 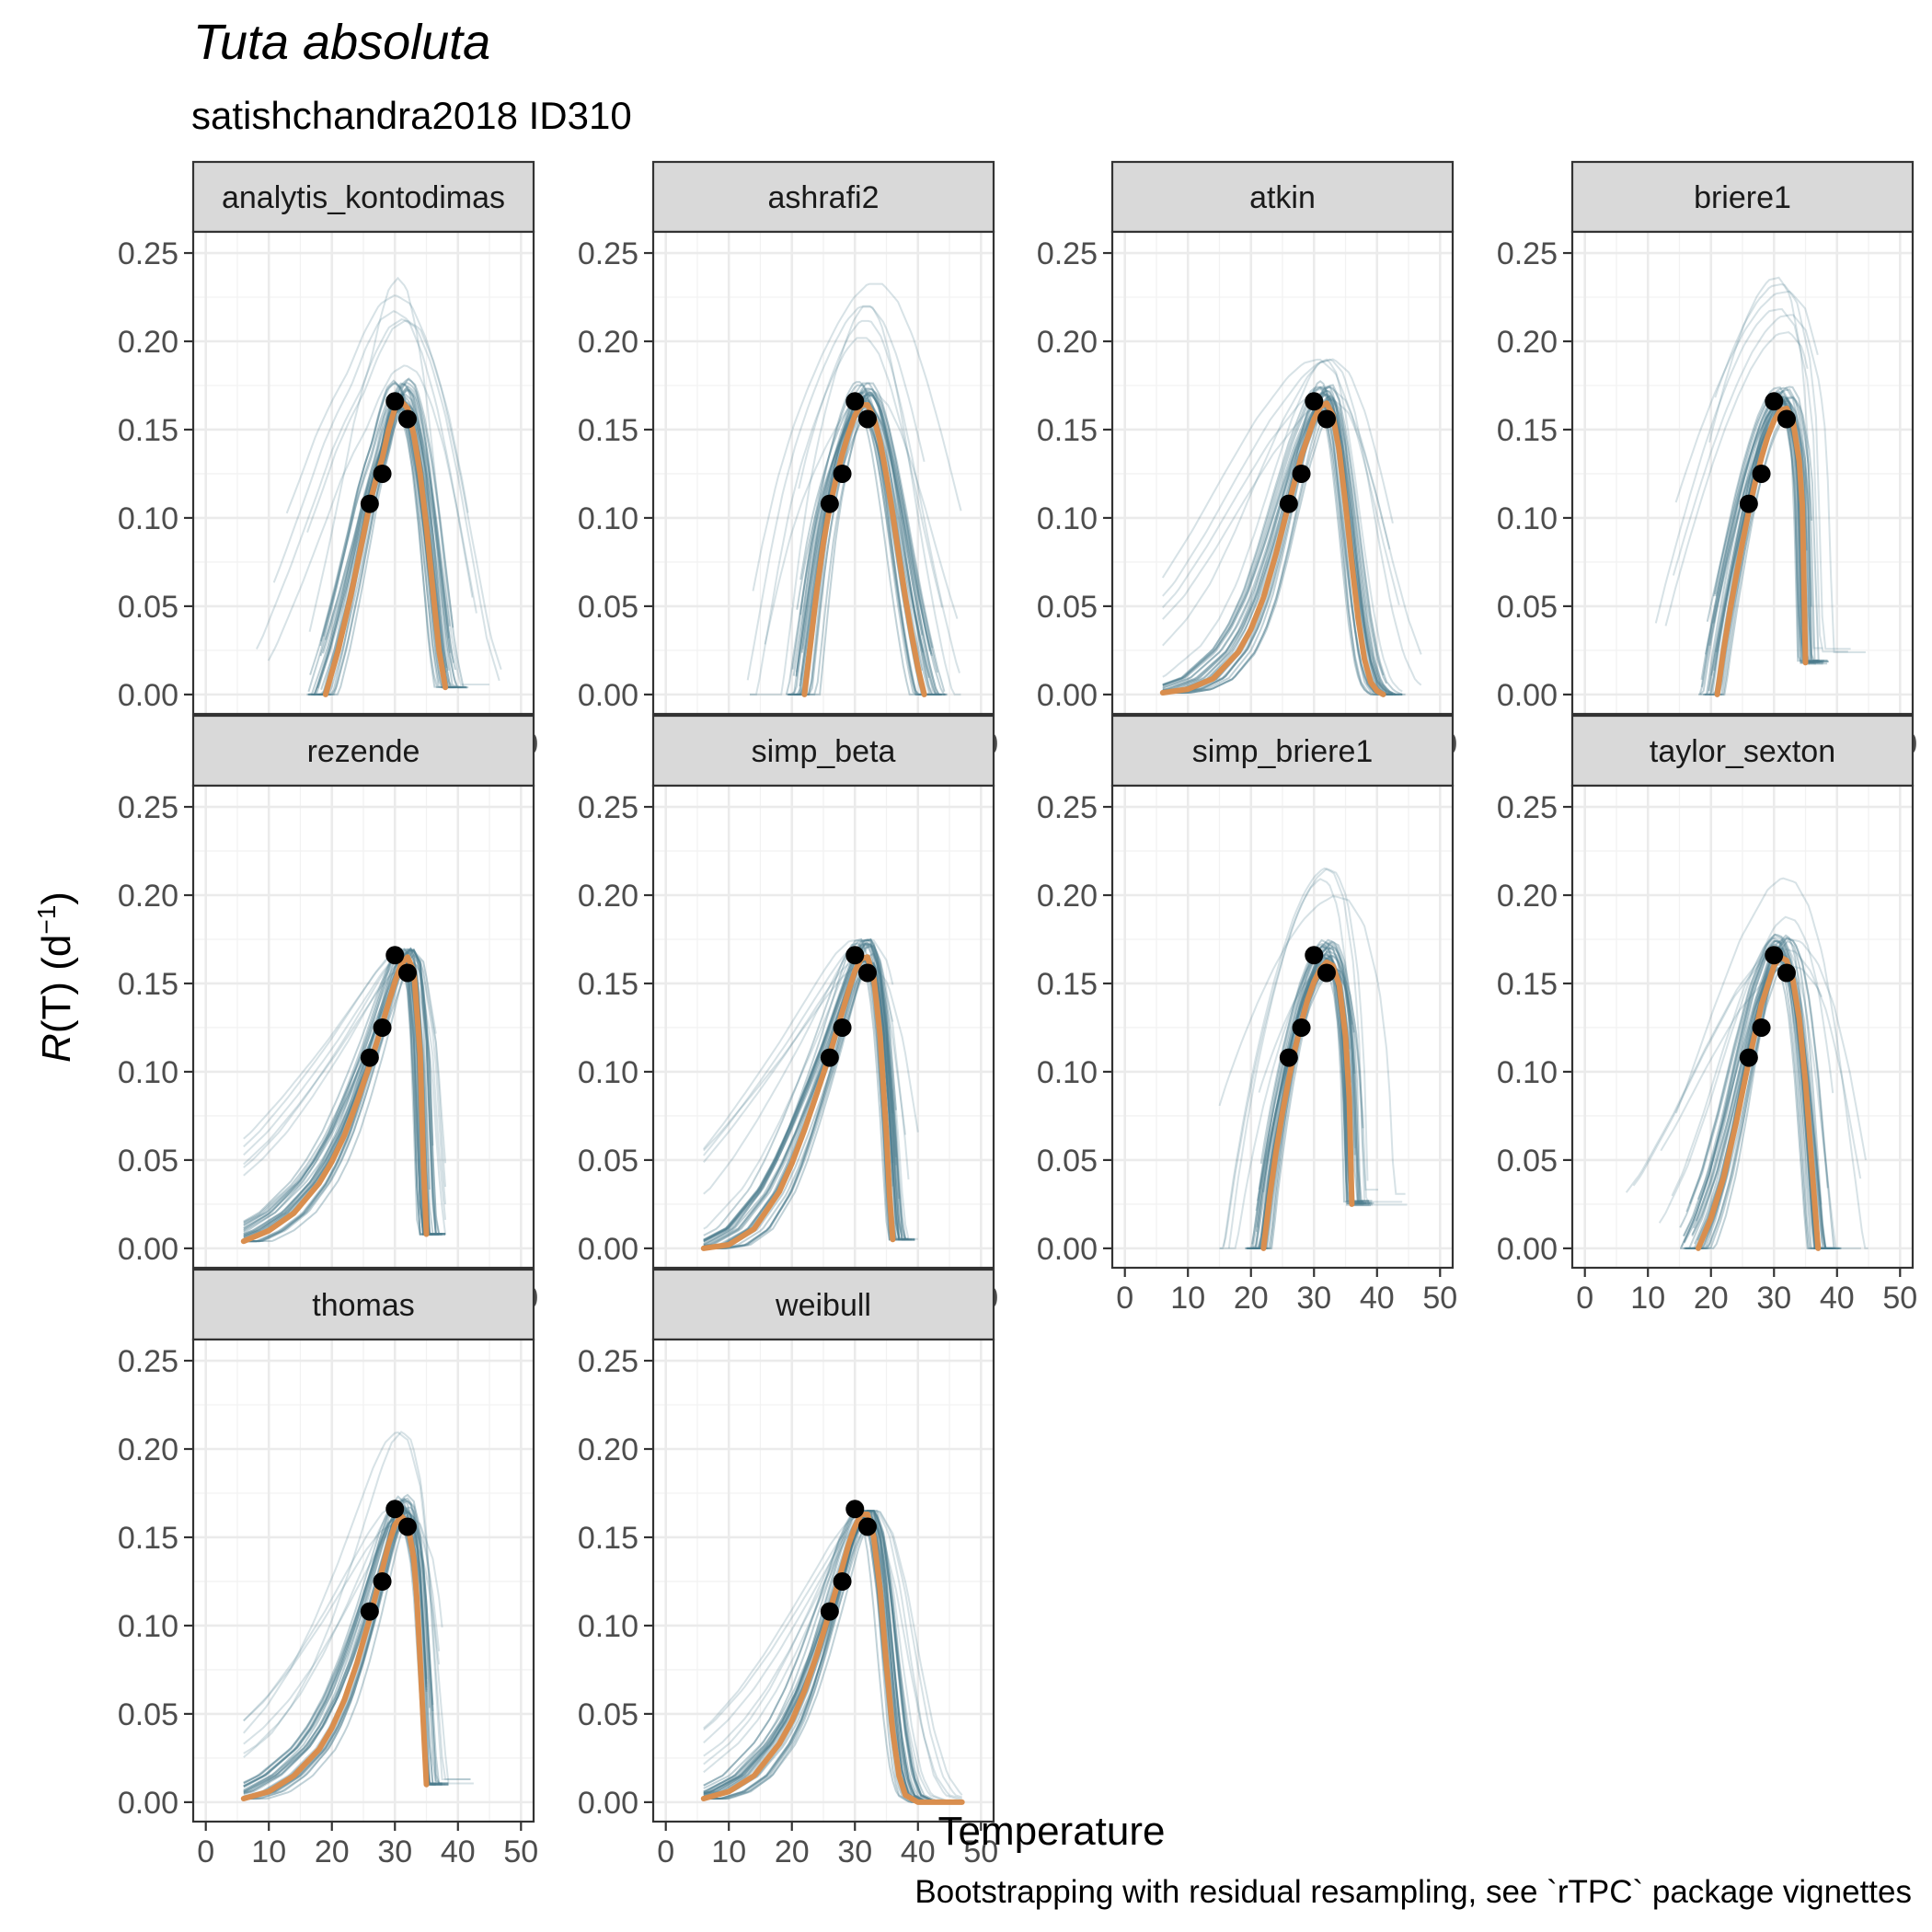 What do you see at coordinates (1742, 751) in the screenshot?
I see `facet-strip` at bounding box center [1742, 751].